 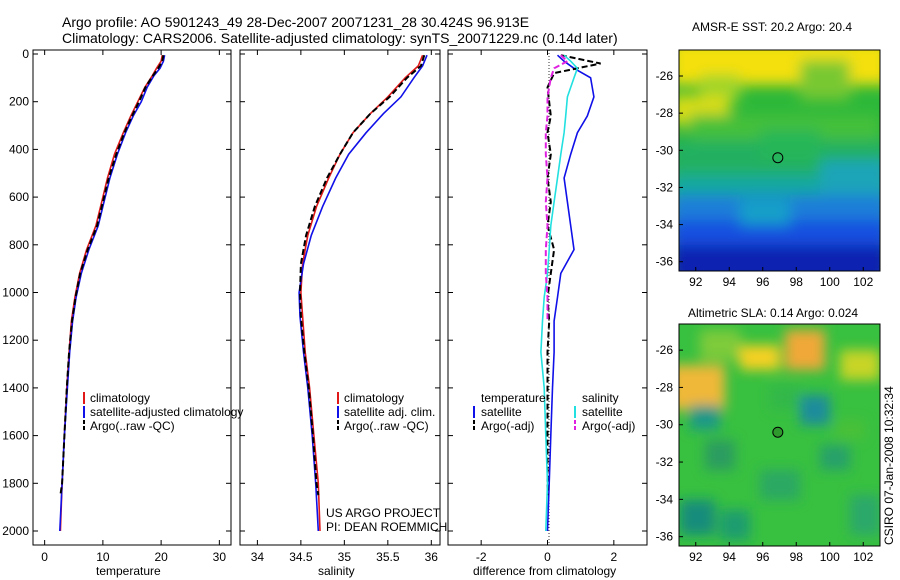 I want to click on legend-sal-argo-label: Argo(..raw -QC), so click(x=386, y=426).